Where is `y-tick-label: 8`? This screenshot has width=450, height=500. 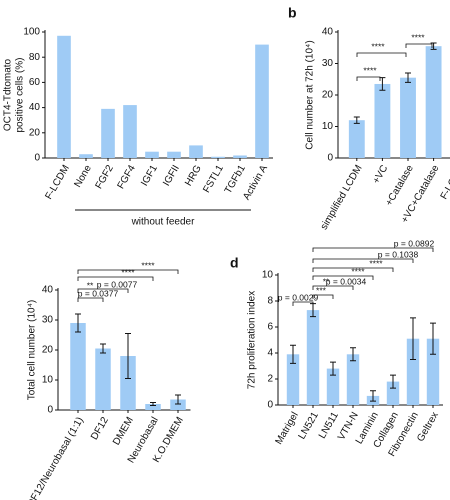 y-tick-label: 8 is located at coordinates (270, 301).